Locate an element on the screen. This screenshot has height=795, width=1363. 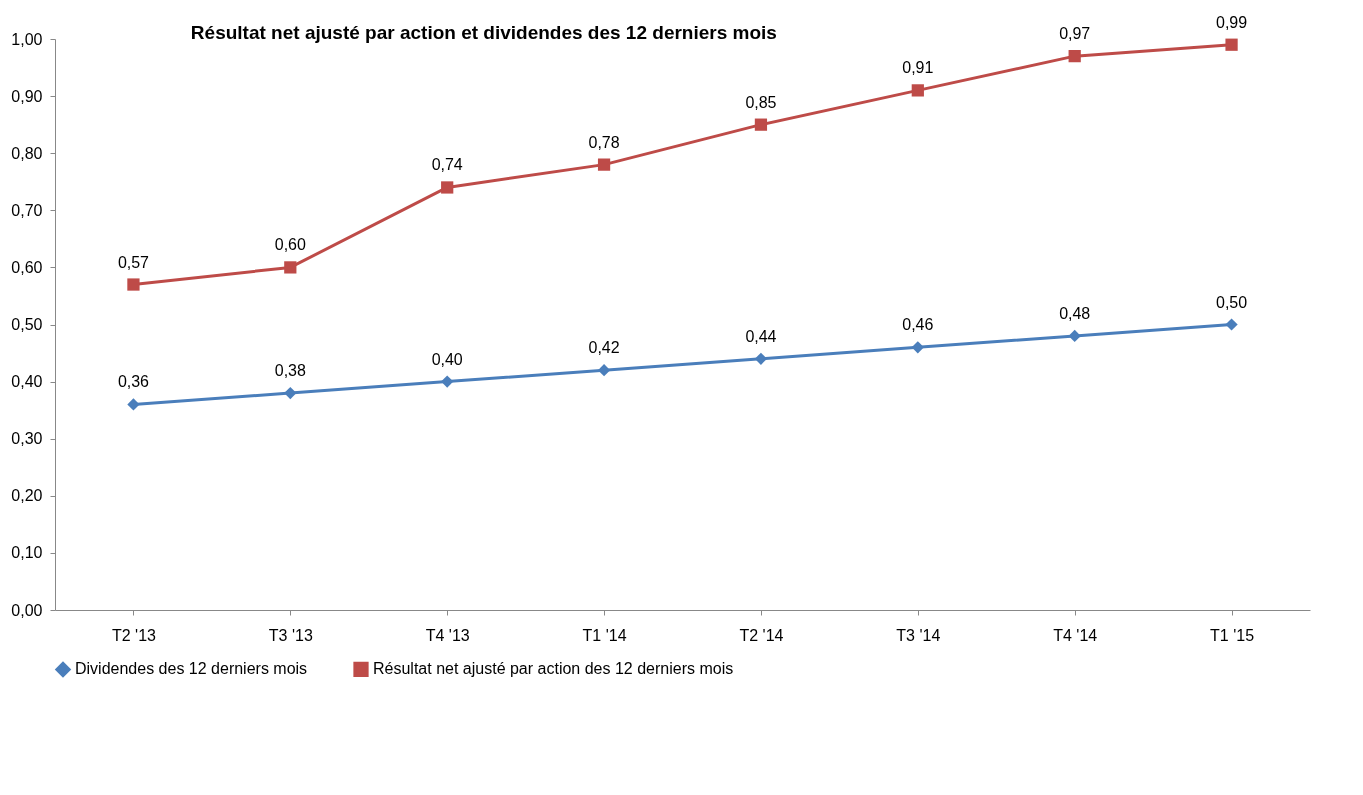
x-tick-label: T3 '13 is located at coordinates (290, 635).